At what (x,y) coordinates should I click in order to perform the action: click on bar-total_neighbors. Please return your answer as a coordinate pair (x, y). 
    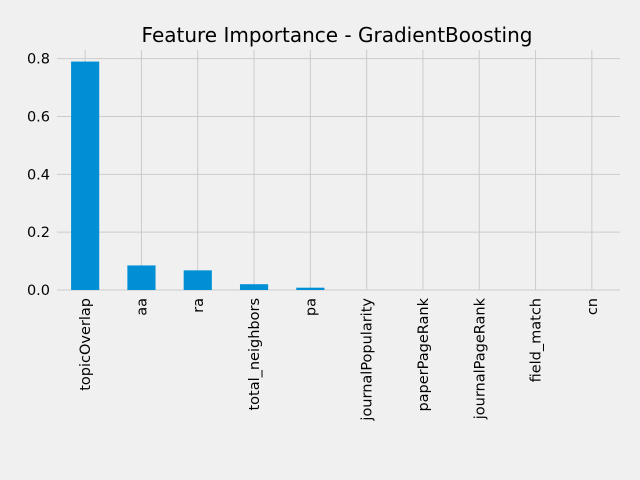
    Looking at the image, I should click on (254, 287).